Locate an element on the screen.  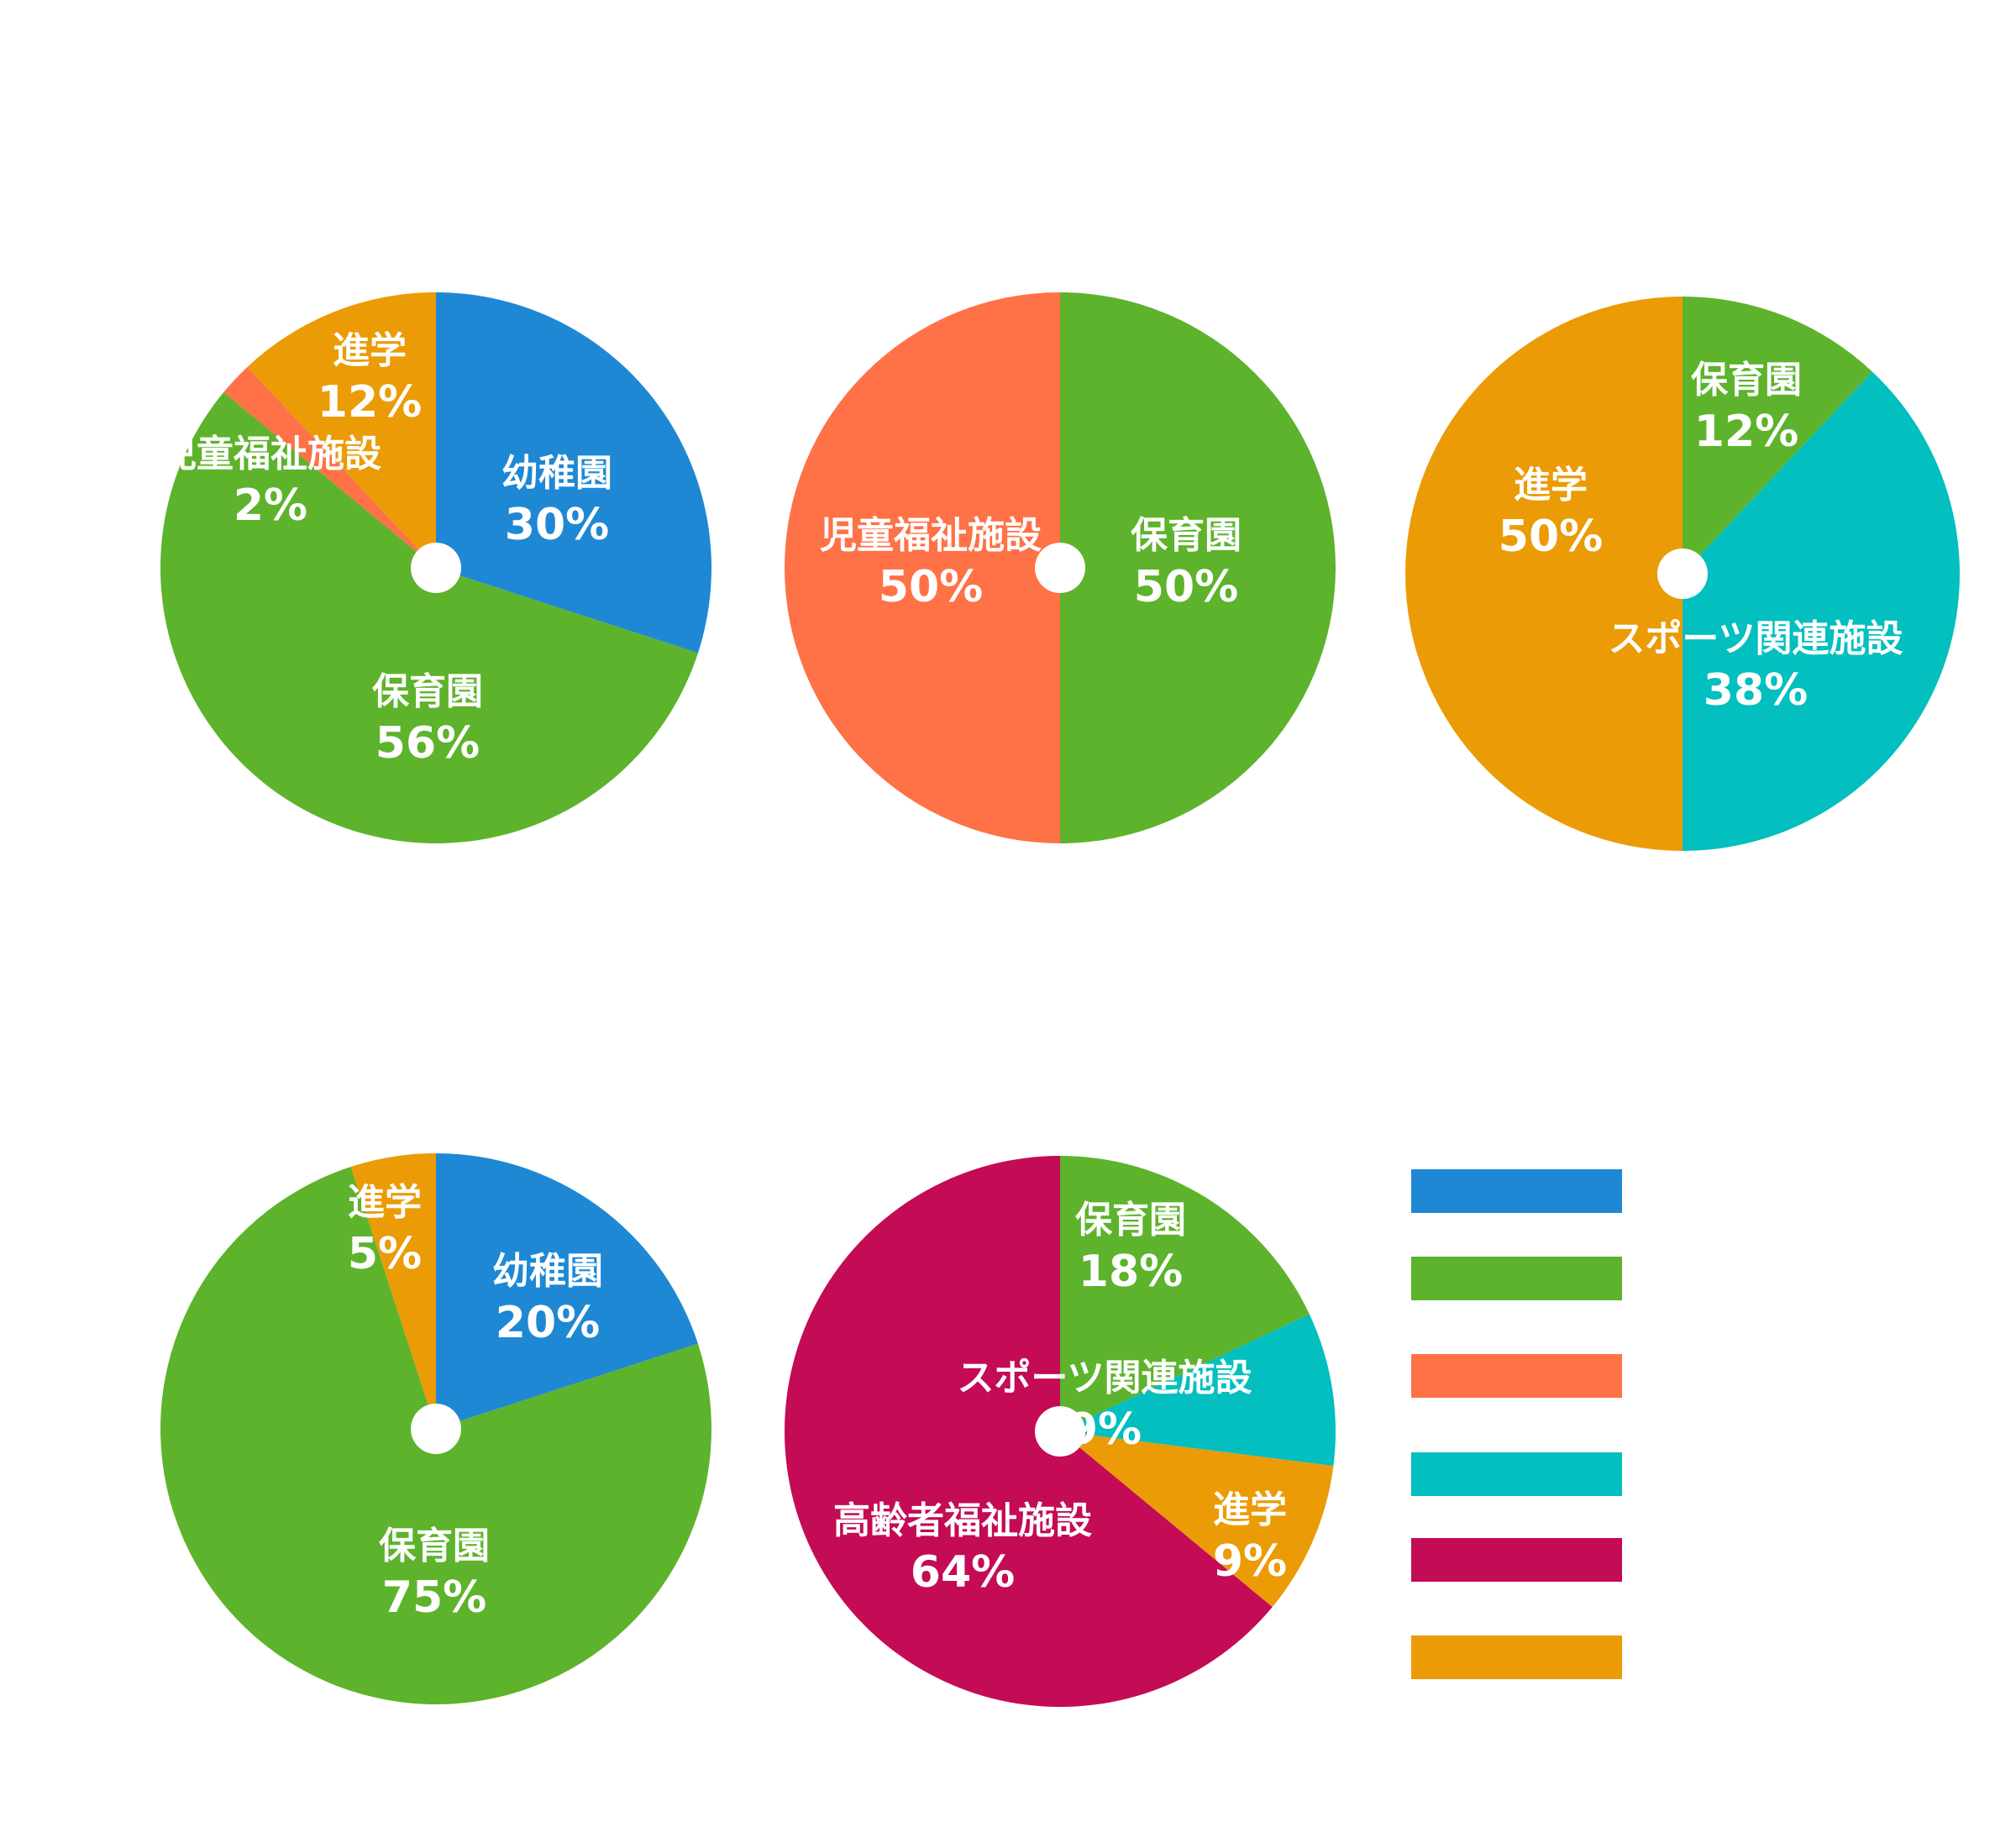
slice-value-child-welfare: 2% is located at coordinates (270, 505).